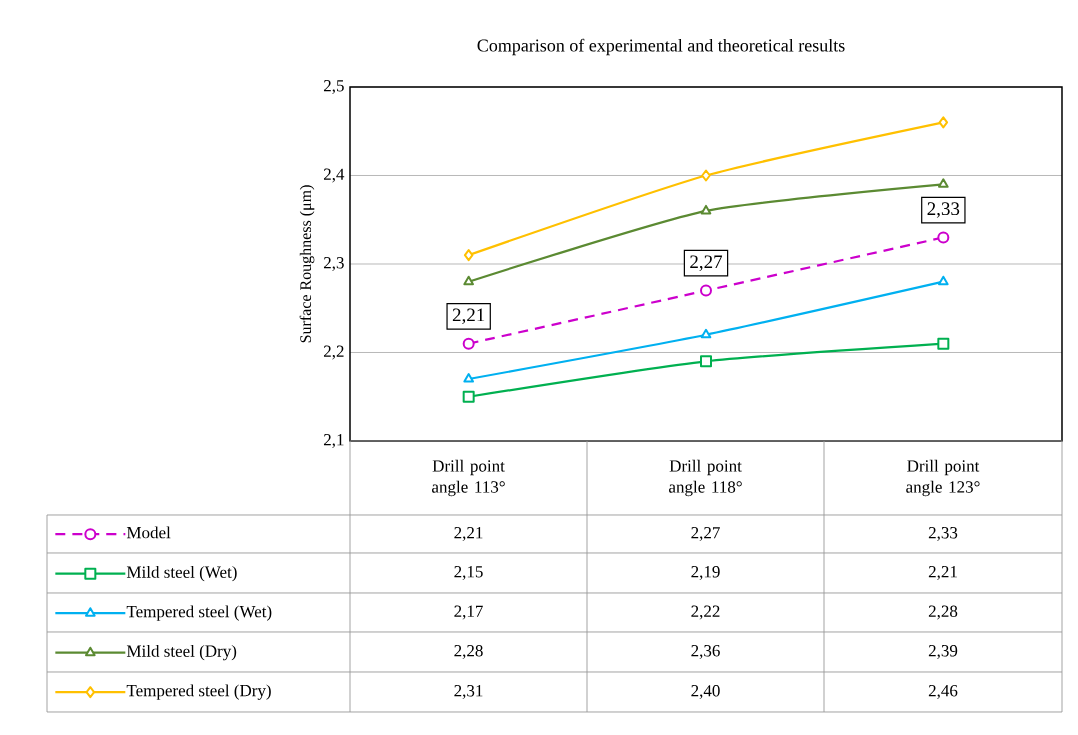  What do you see at coordinates (705, 652) in the screenshot?
I see `data-label: 2,36` at bounding box center [705, 652].